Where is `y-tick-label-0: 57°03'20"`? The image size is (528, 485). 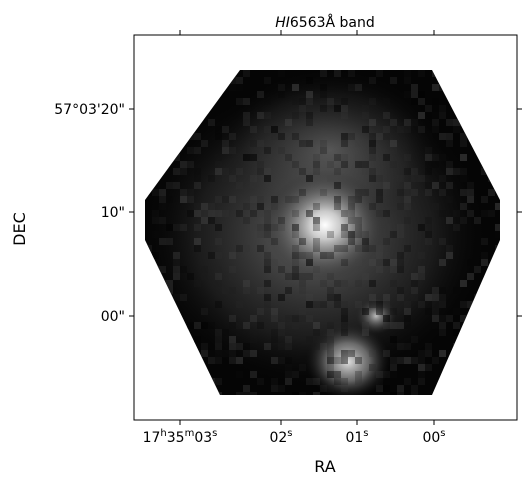 y-tick-label-0: 57°03'20" is located at coordinates (89, 110).